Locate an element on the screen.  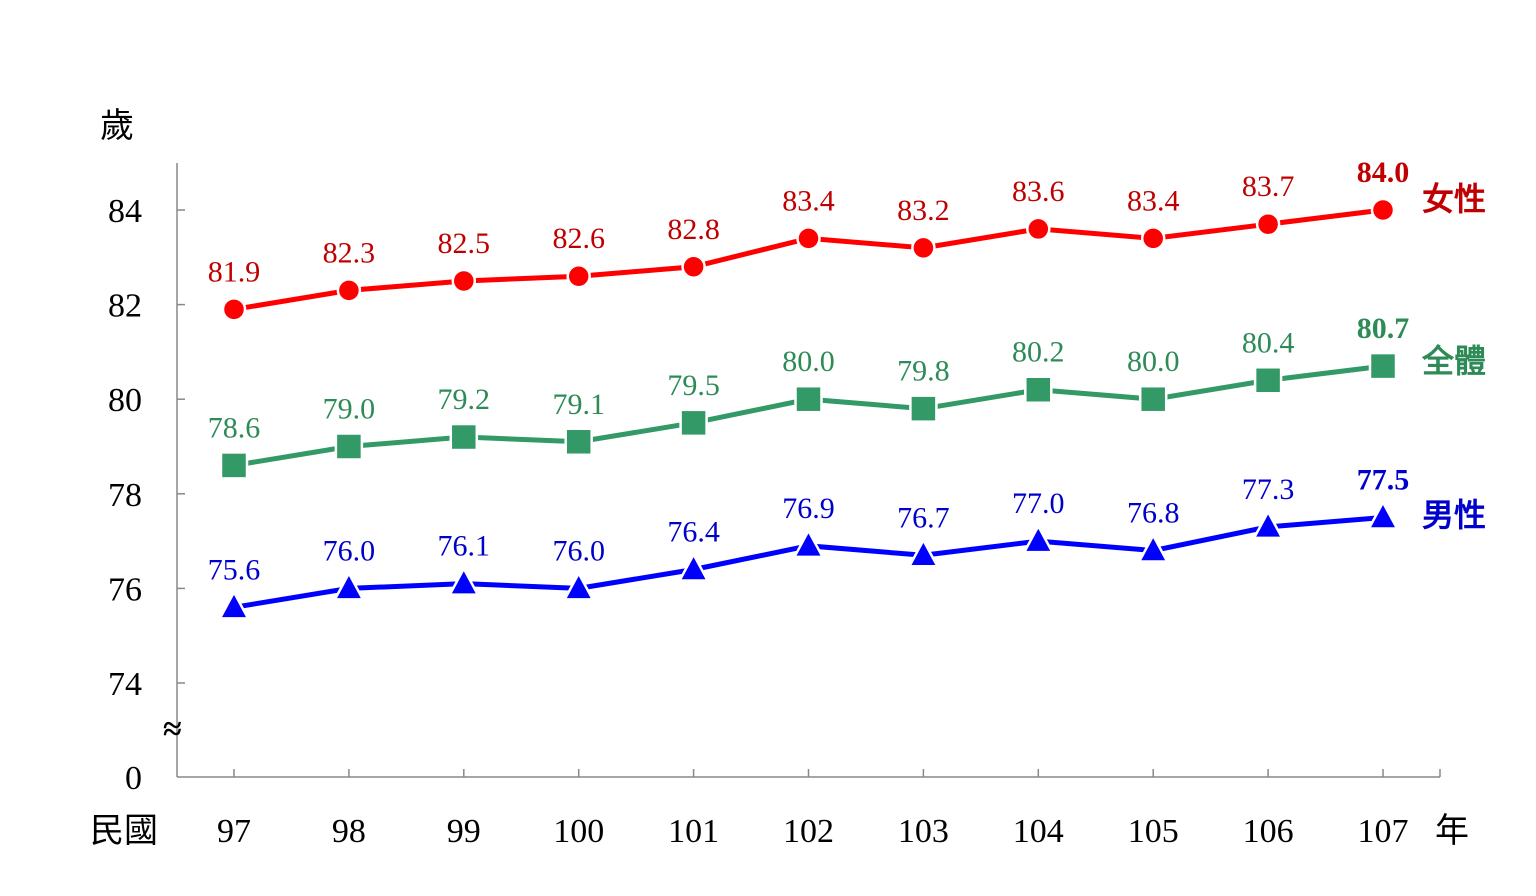
x-tick-label: 105 is located at coordinates (1153, 831).